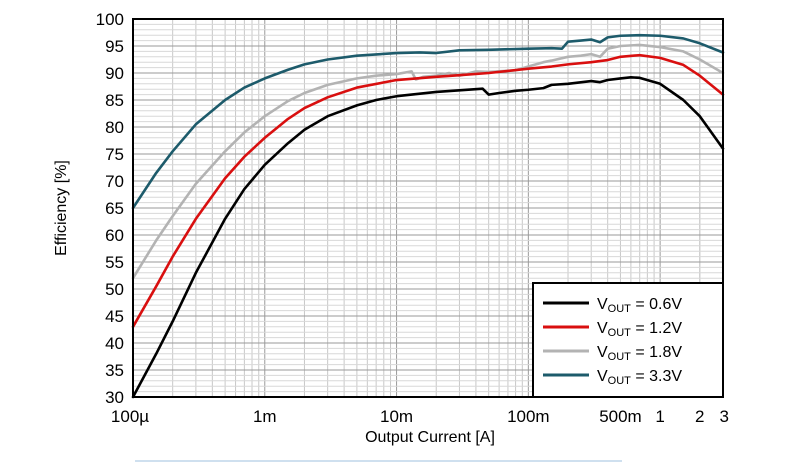 This screenshot has width=807, height=463. I want to click on y-axis-title: Efficiency [%], so click(61, 208).